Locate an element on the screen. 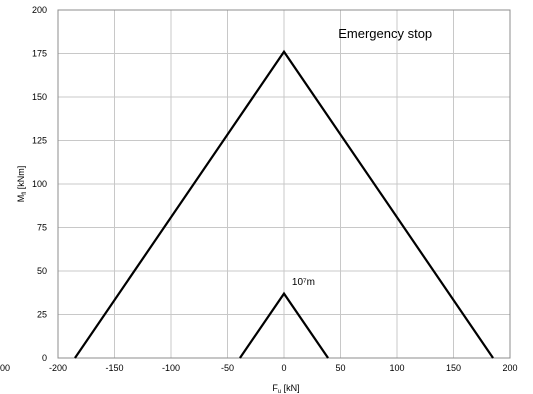  x-tick-label: 200 is located at coordinates (509, 368).